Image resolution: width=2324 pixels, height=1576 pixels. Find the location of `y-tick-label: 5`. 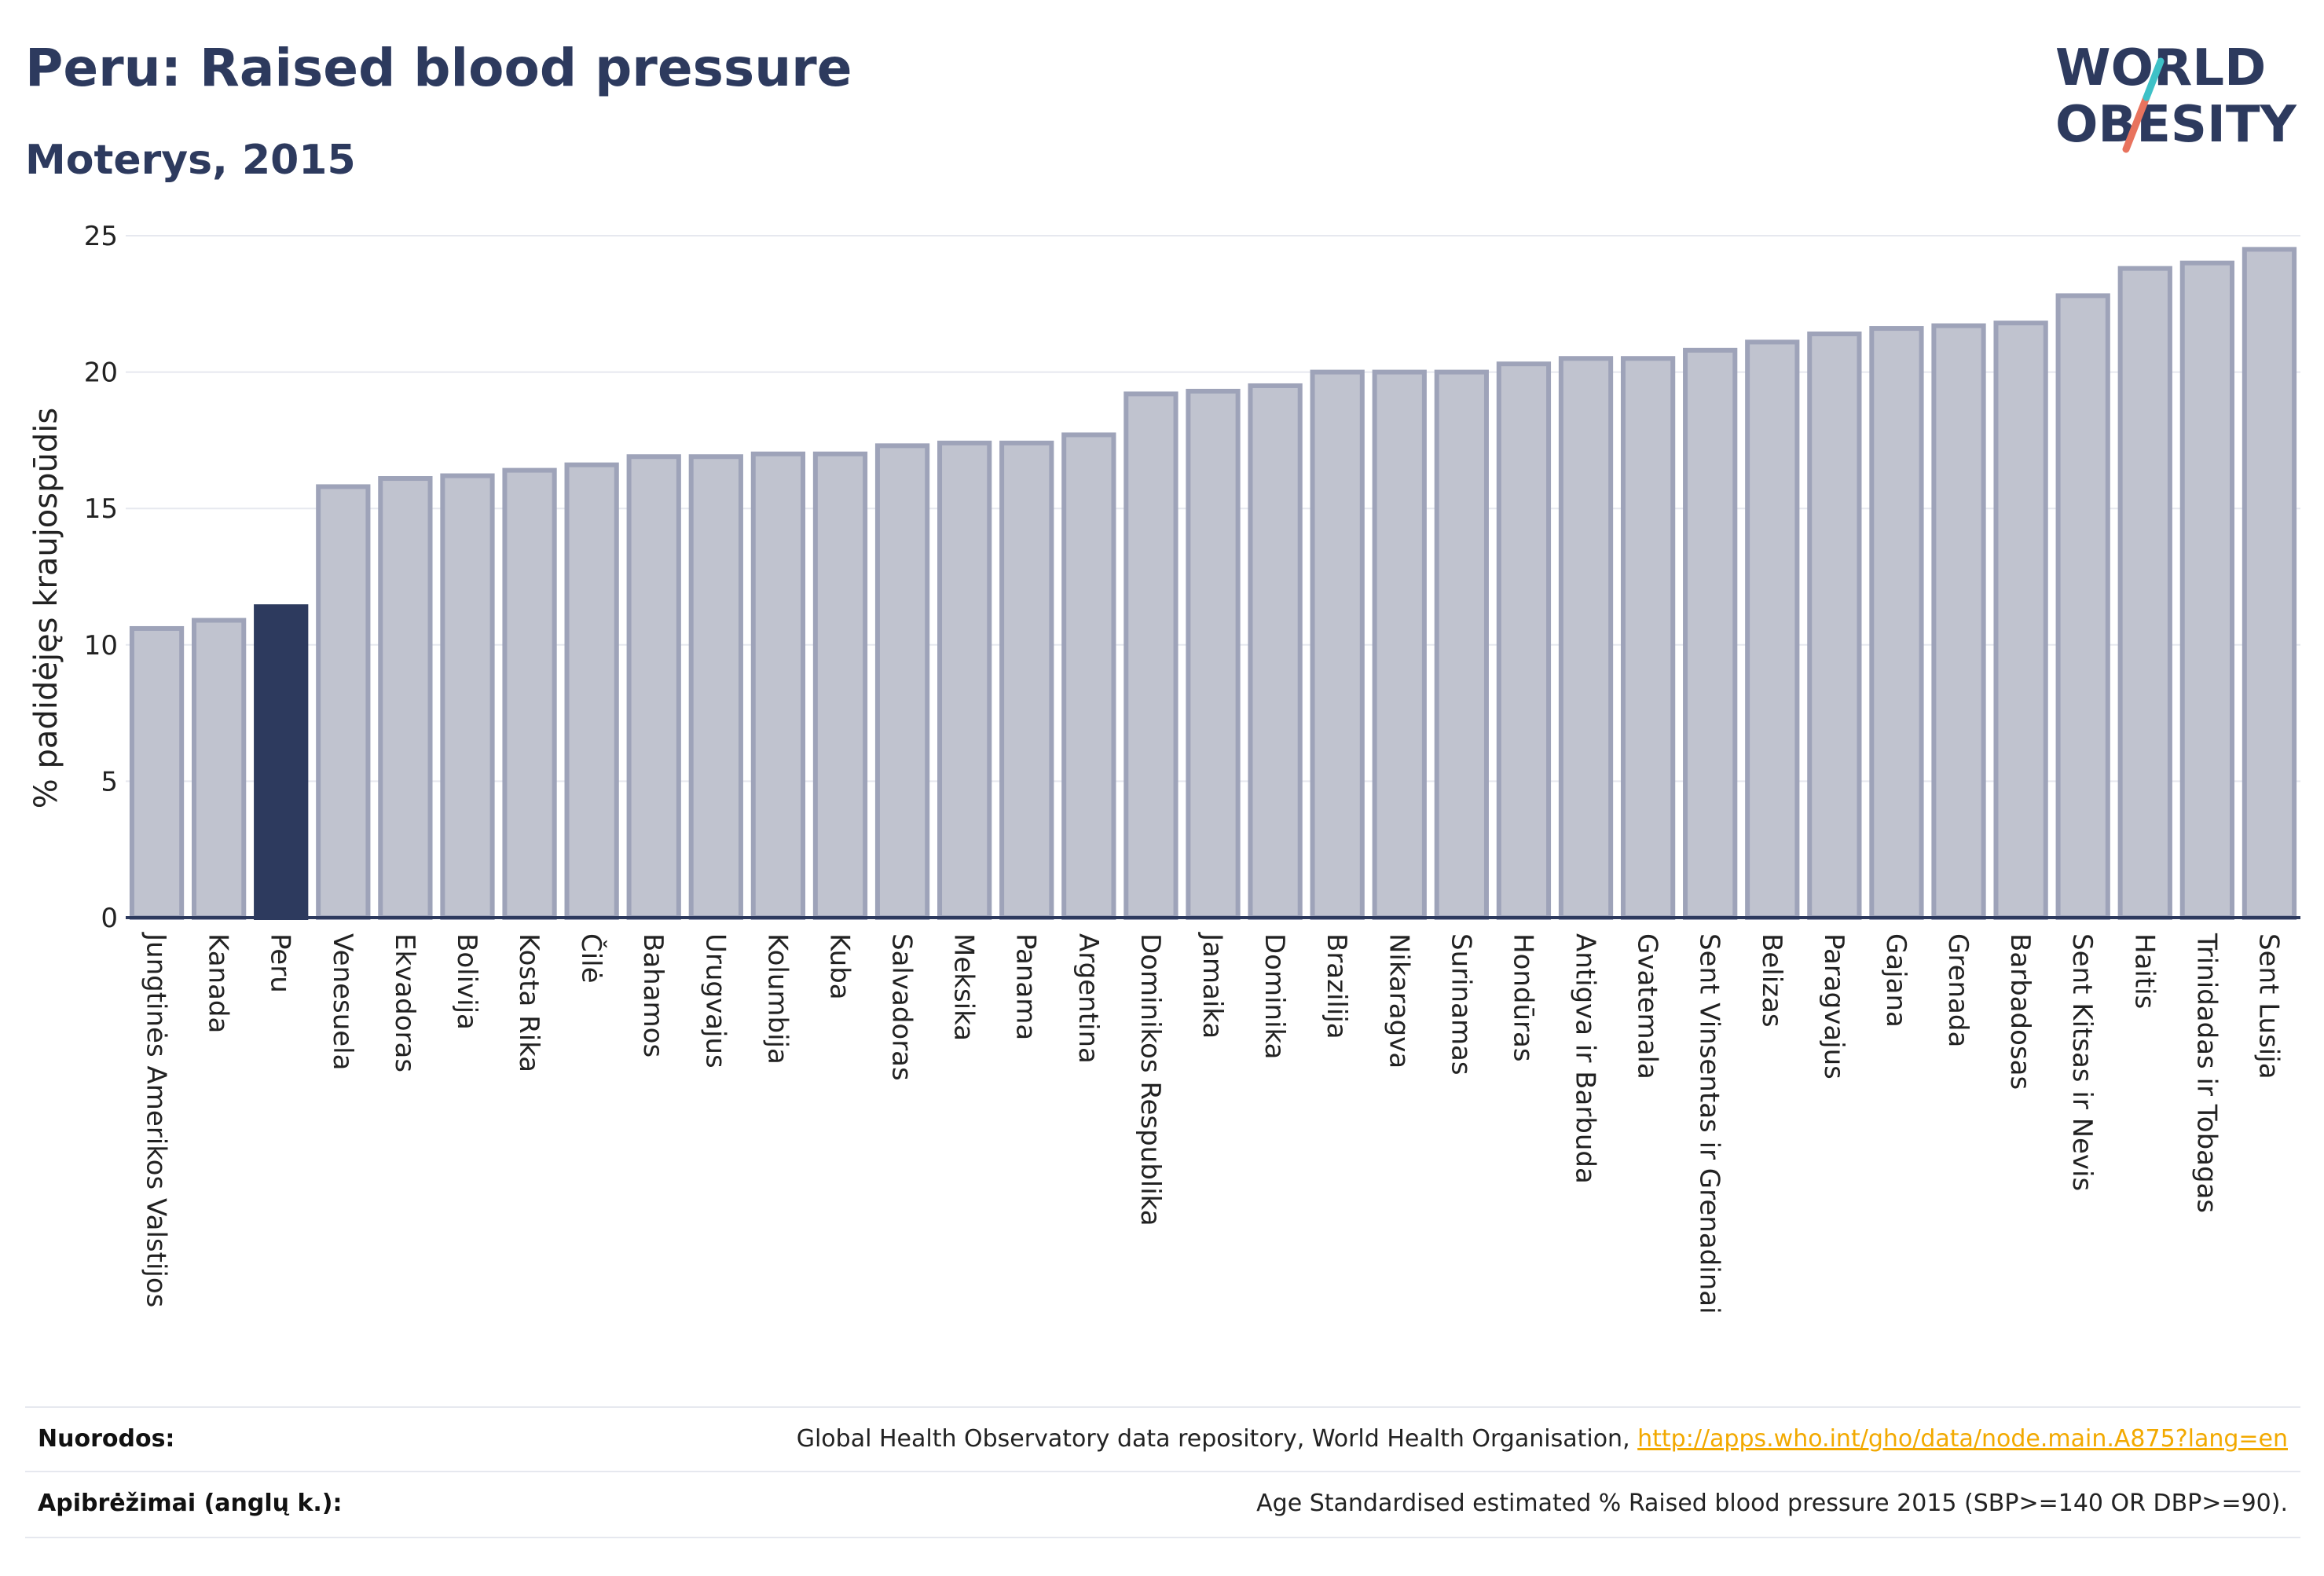

y-tick-label: 5 is located at coordinates (109, 781).